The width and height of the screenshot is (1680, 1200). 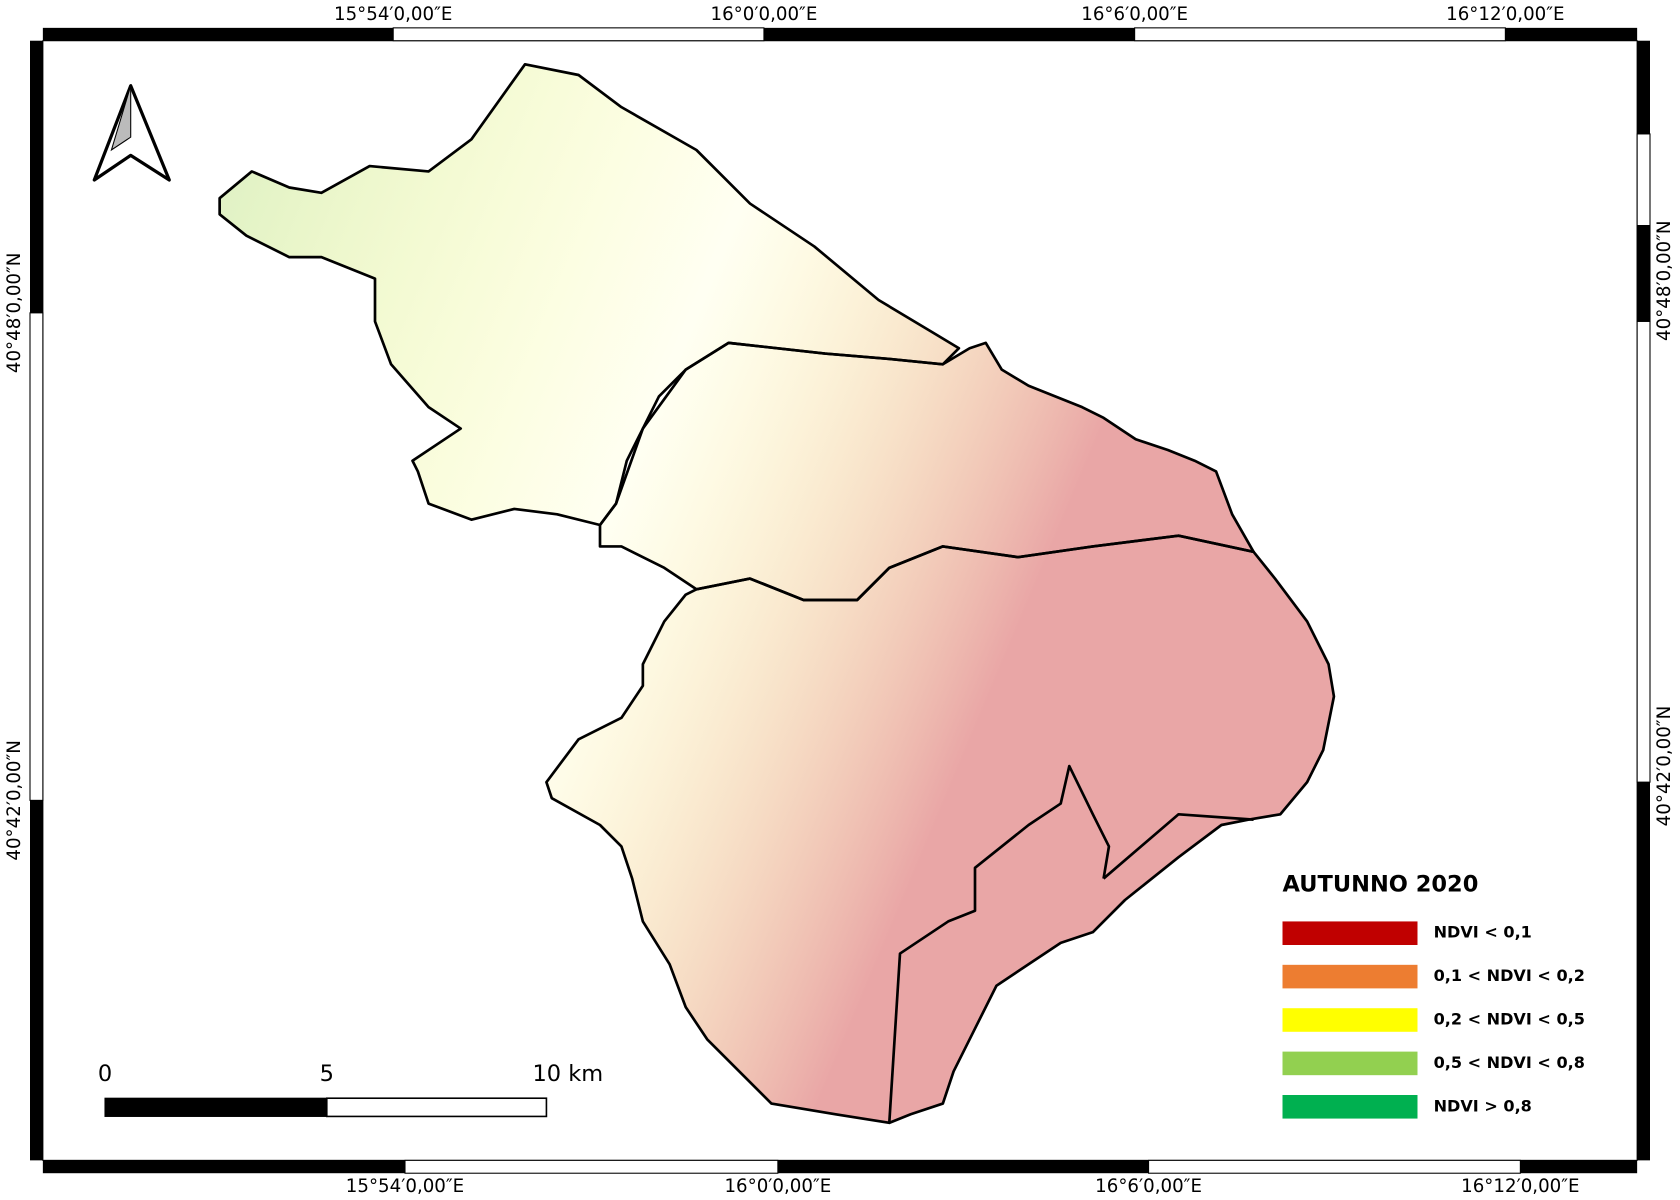 I want to click on legend-title: AUTUNNO 2020, so click(x=1381, y=885).